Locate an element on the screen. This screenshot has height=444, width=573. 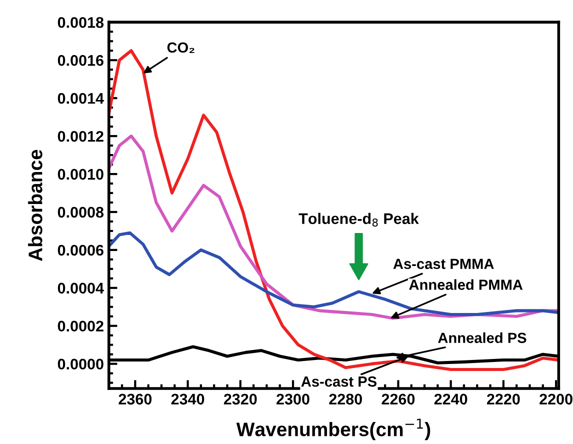
y-tick-label: 0.0016 is located at coordinates (81, 60).